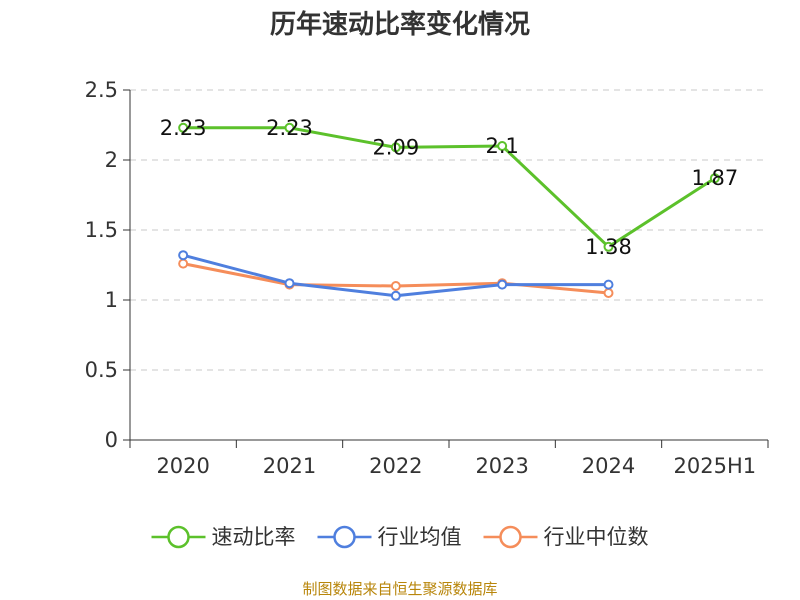  Describe the element at coordinates (101, 370) in the screenshot. I see `y-tick-label: 0.5` at that location.